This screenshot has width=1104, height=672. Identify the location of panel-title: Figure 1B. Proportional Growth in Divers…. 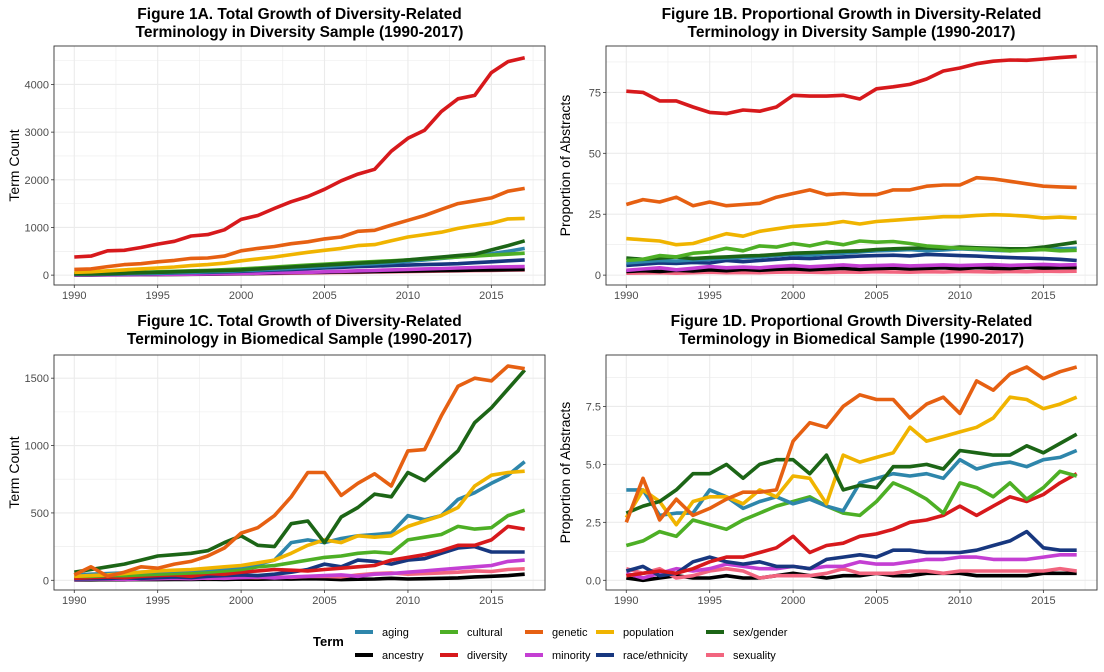
(852, 14).